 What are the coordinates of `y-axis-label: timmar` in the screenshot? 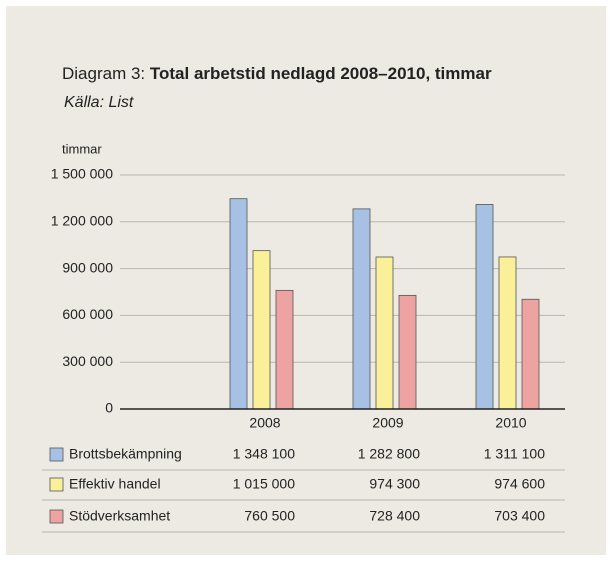 It's located at (82, 148).